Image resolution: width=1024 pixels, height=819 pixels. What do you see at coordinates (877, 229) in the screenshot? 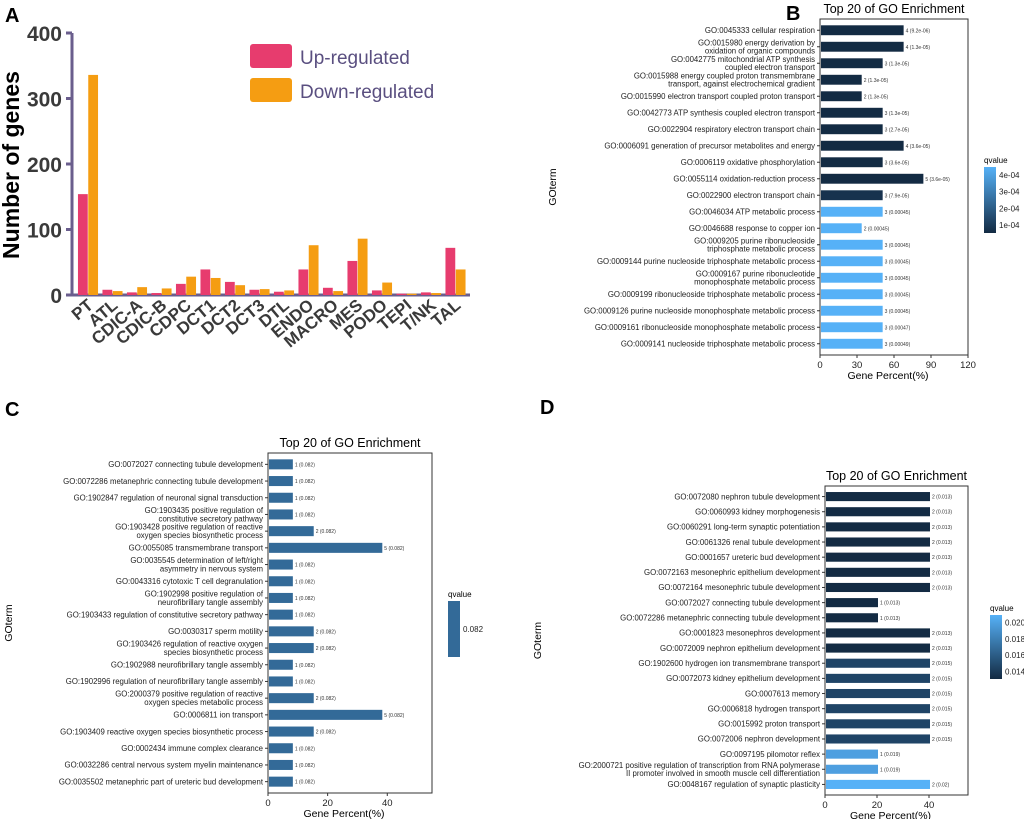
I see `bar-annotation: 2 (0.00045)` at bounding box center [877, 229].